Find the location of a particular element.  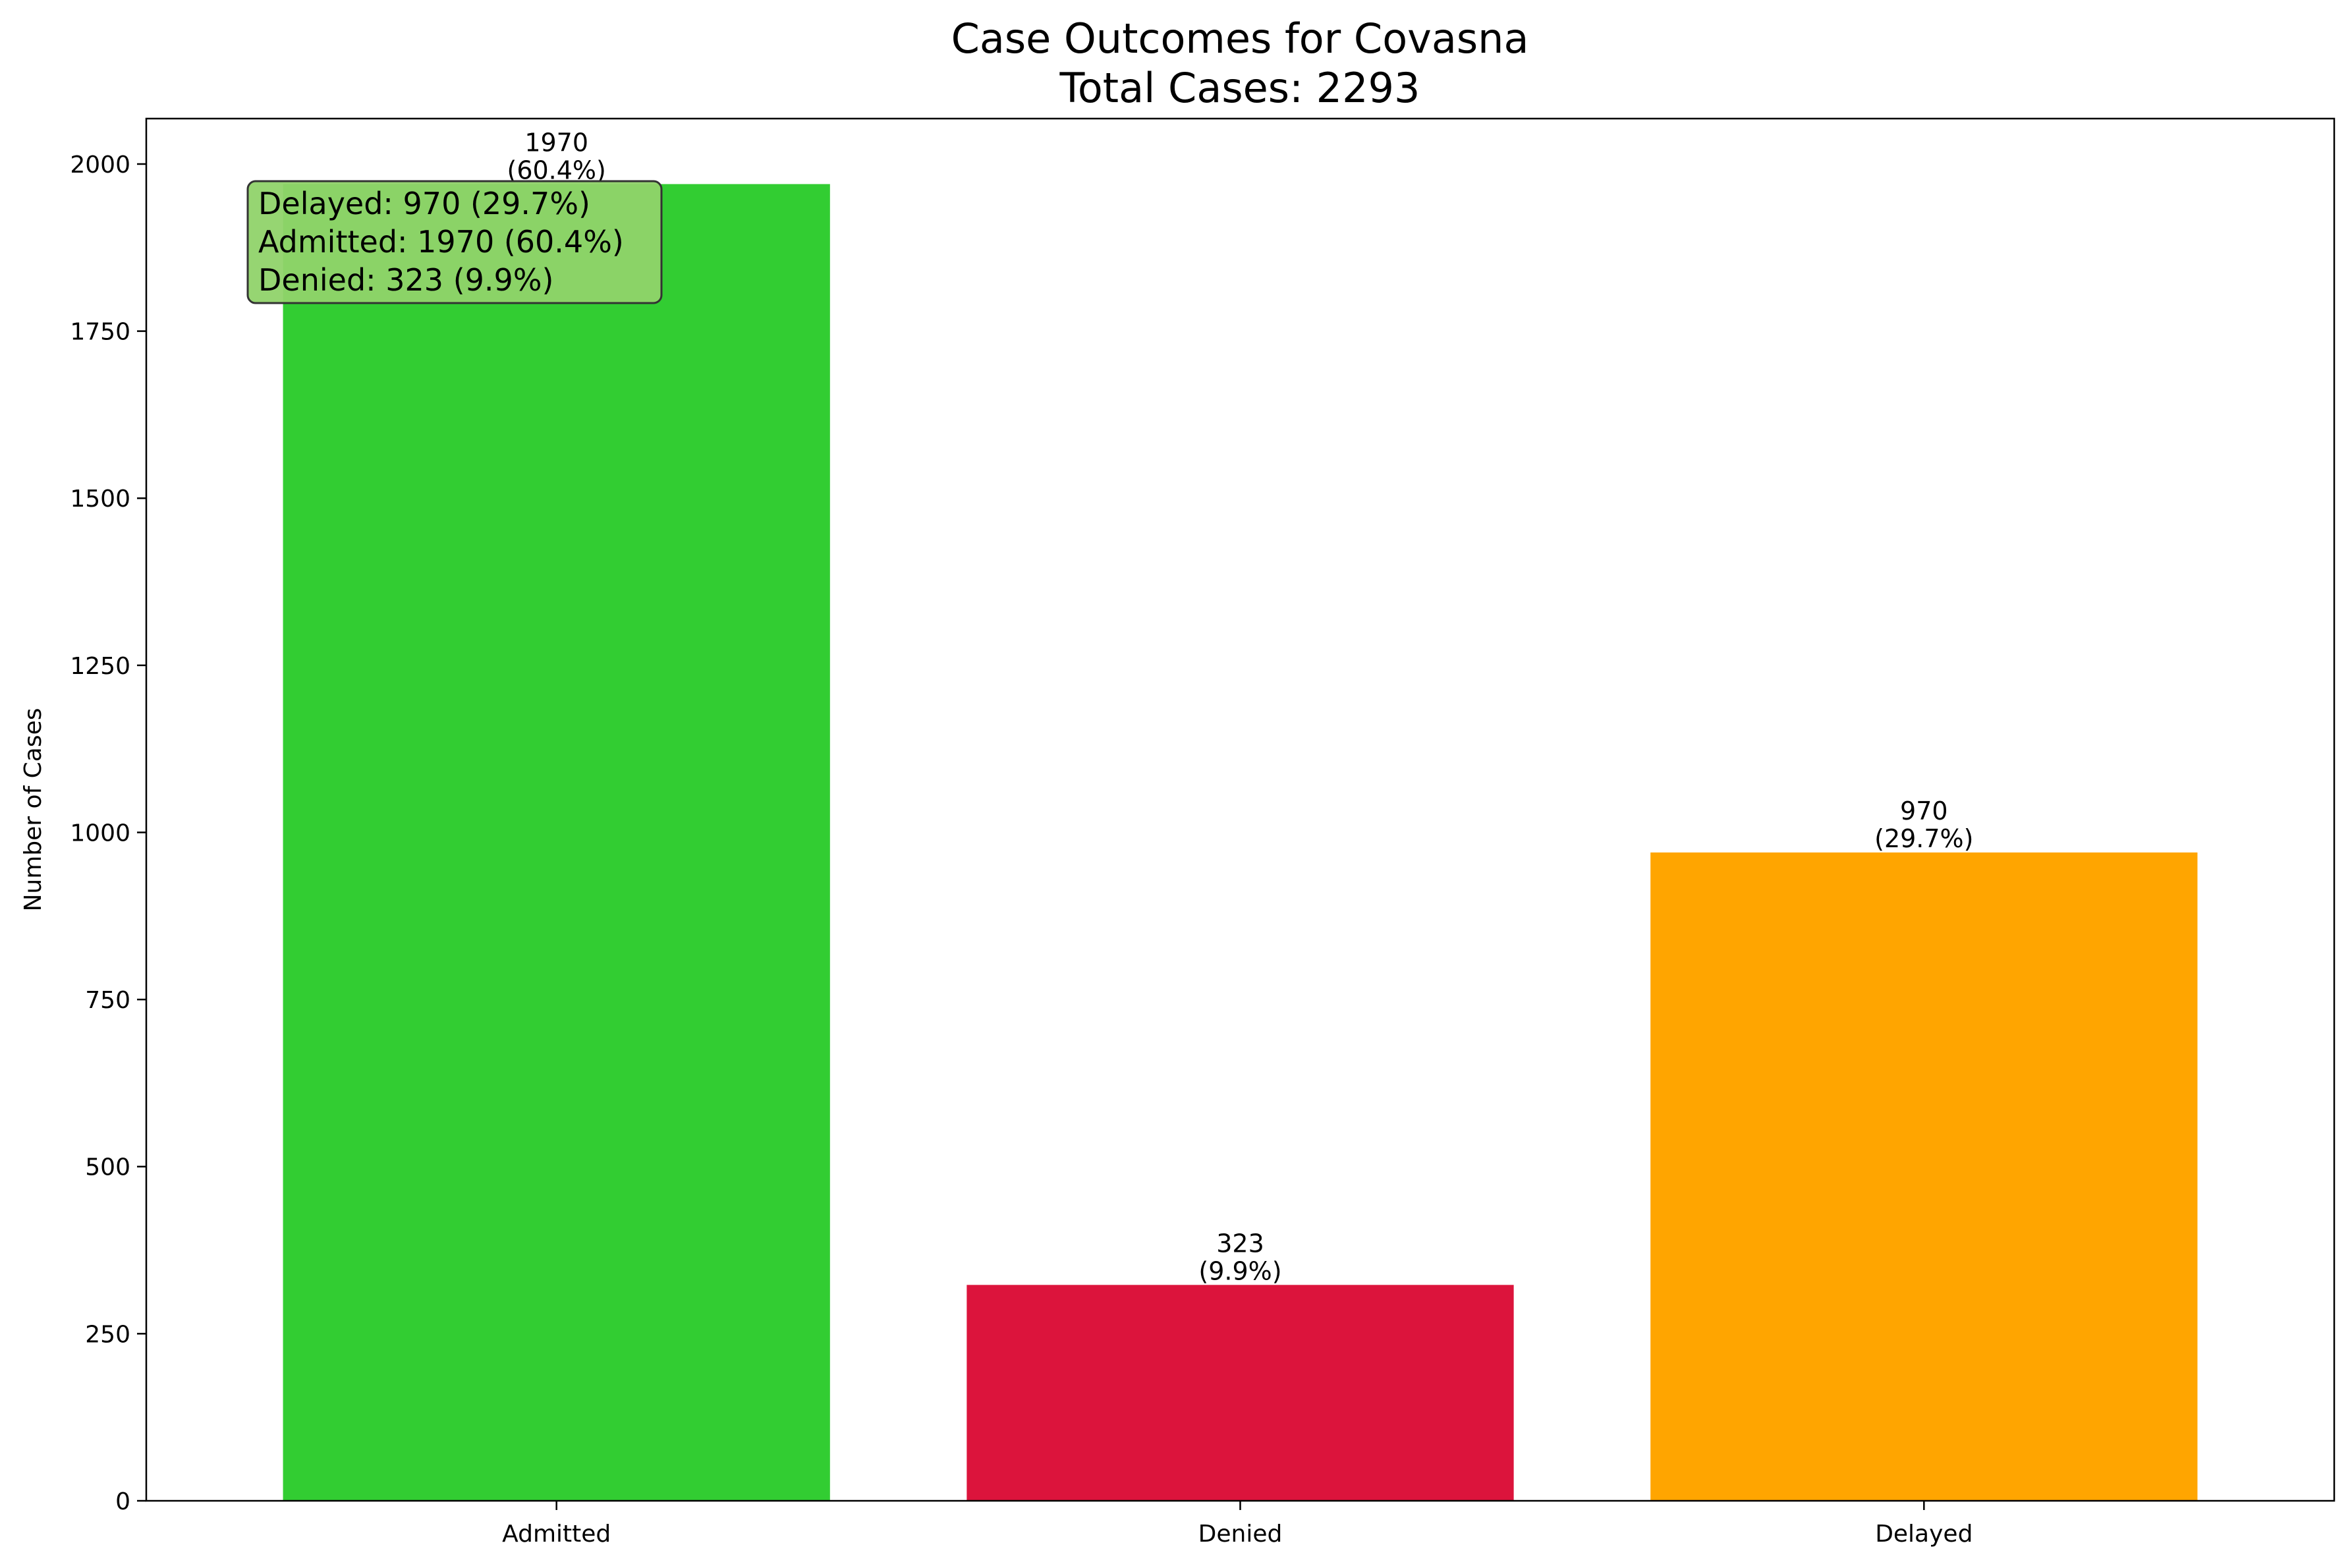

x-tick-label: Admitted is located at coordinates (556, 1534).